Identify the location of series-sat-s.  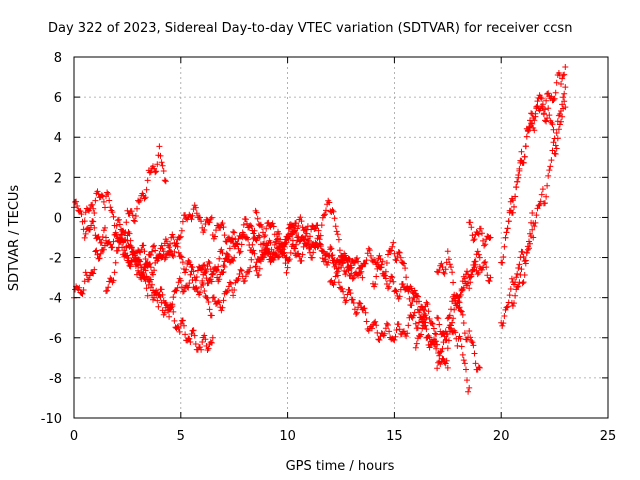
(535, 162).